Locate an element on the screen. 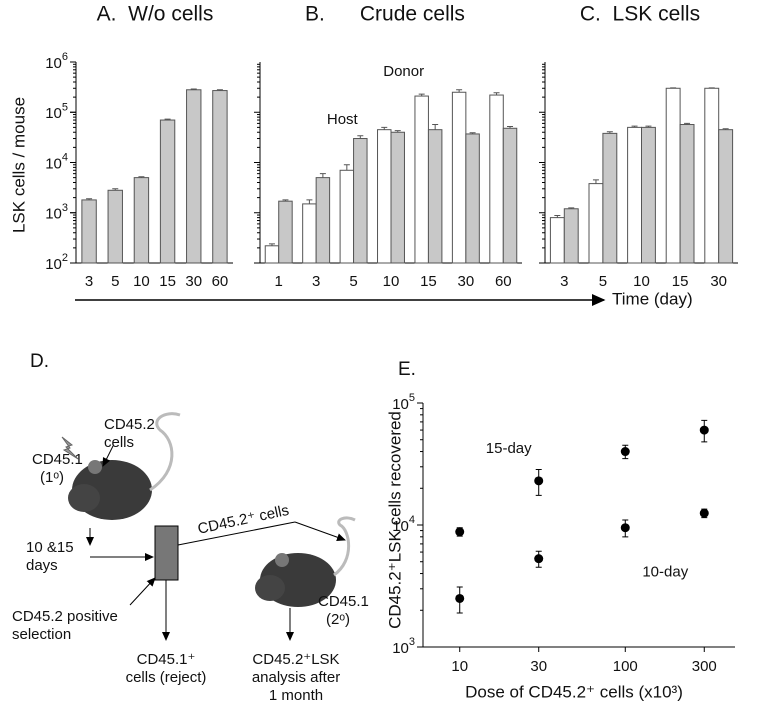 The height and width of the screenshot is (713, 759). lightning is located at coordinates (70, 448).